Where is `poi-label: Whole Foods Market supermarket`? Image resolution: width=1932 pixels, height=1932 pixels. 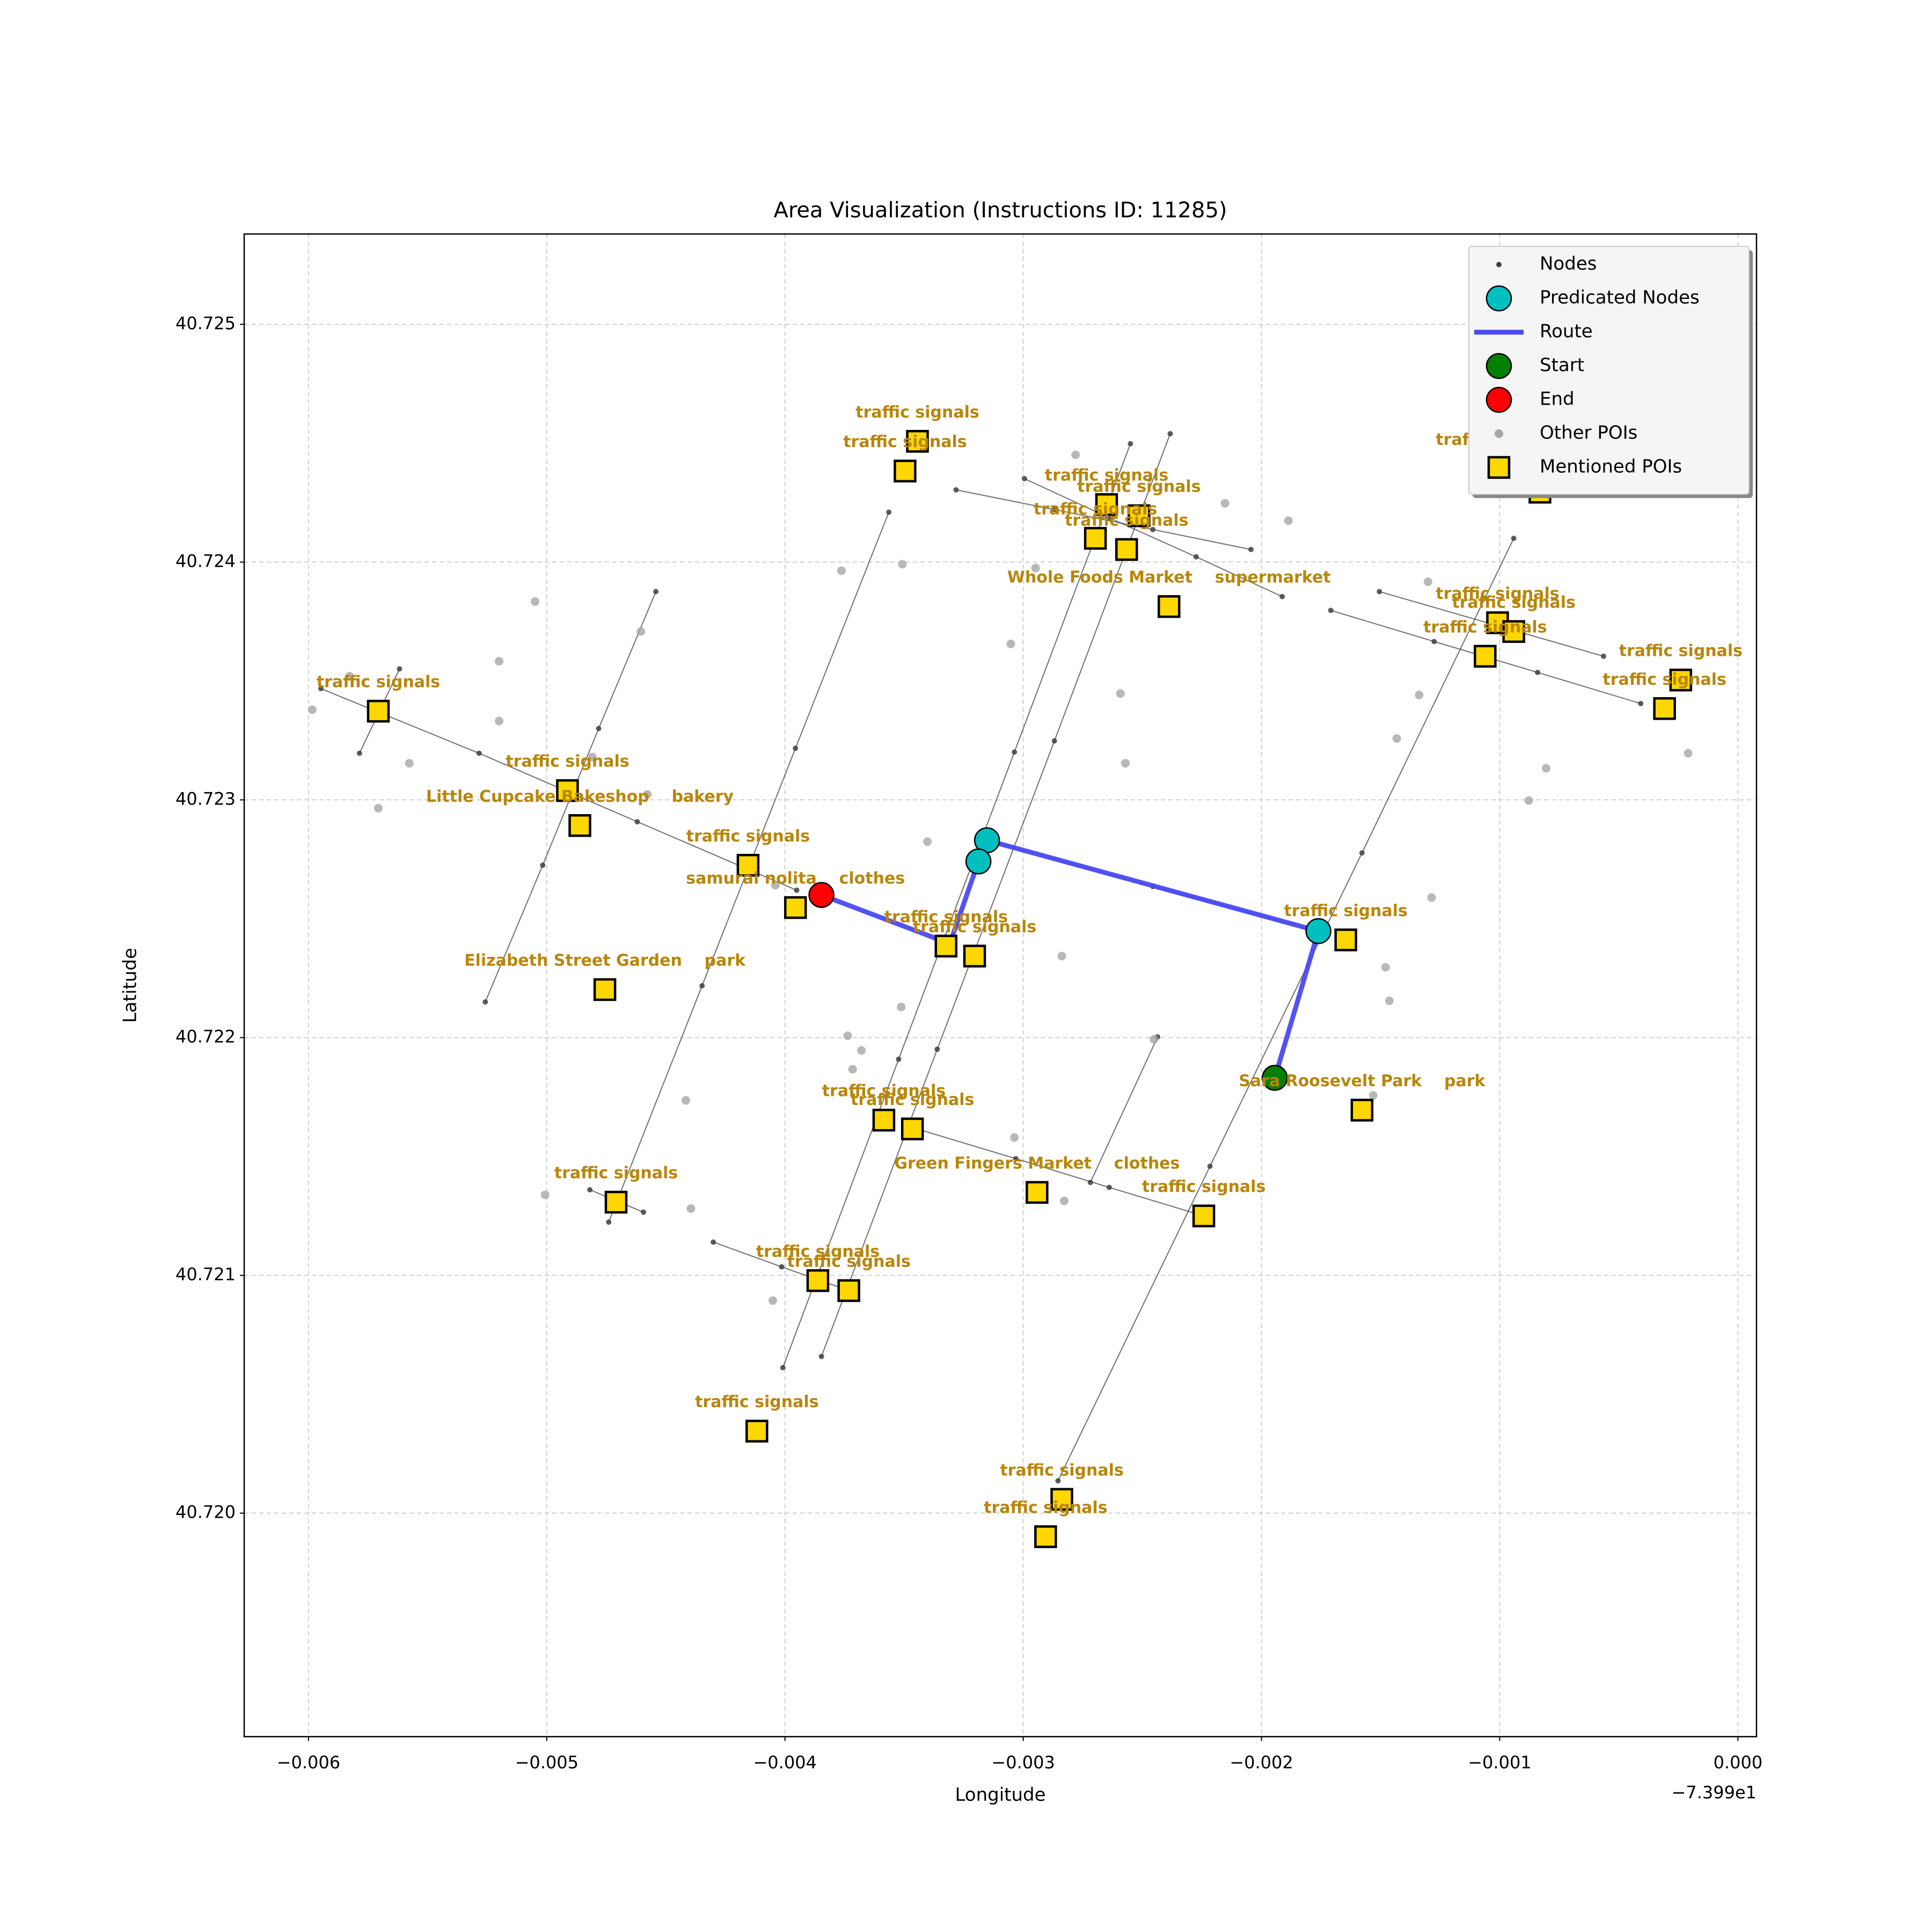
poi-label: Whole Foods Market supermarket is located at coordinates (1169, 577).